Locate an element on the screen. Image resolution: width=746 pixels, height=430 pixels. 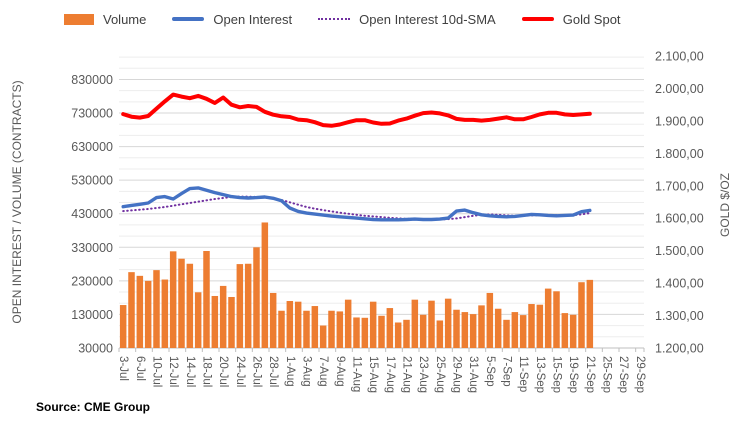
y-right-tick-label: 2.000,00 is located at coordinates (679, 89).